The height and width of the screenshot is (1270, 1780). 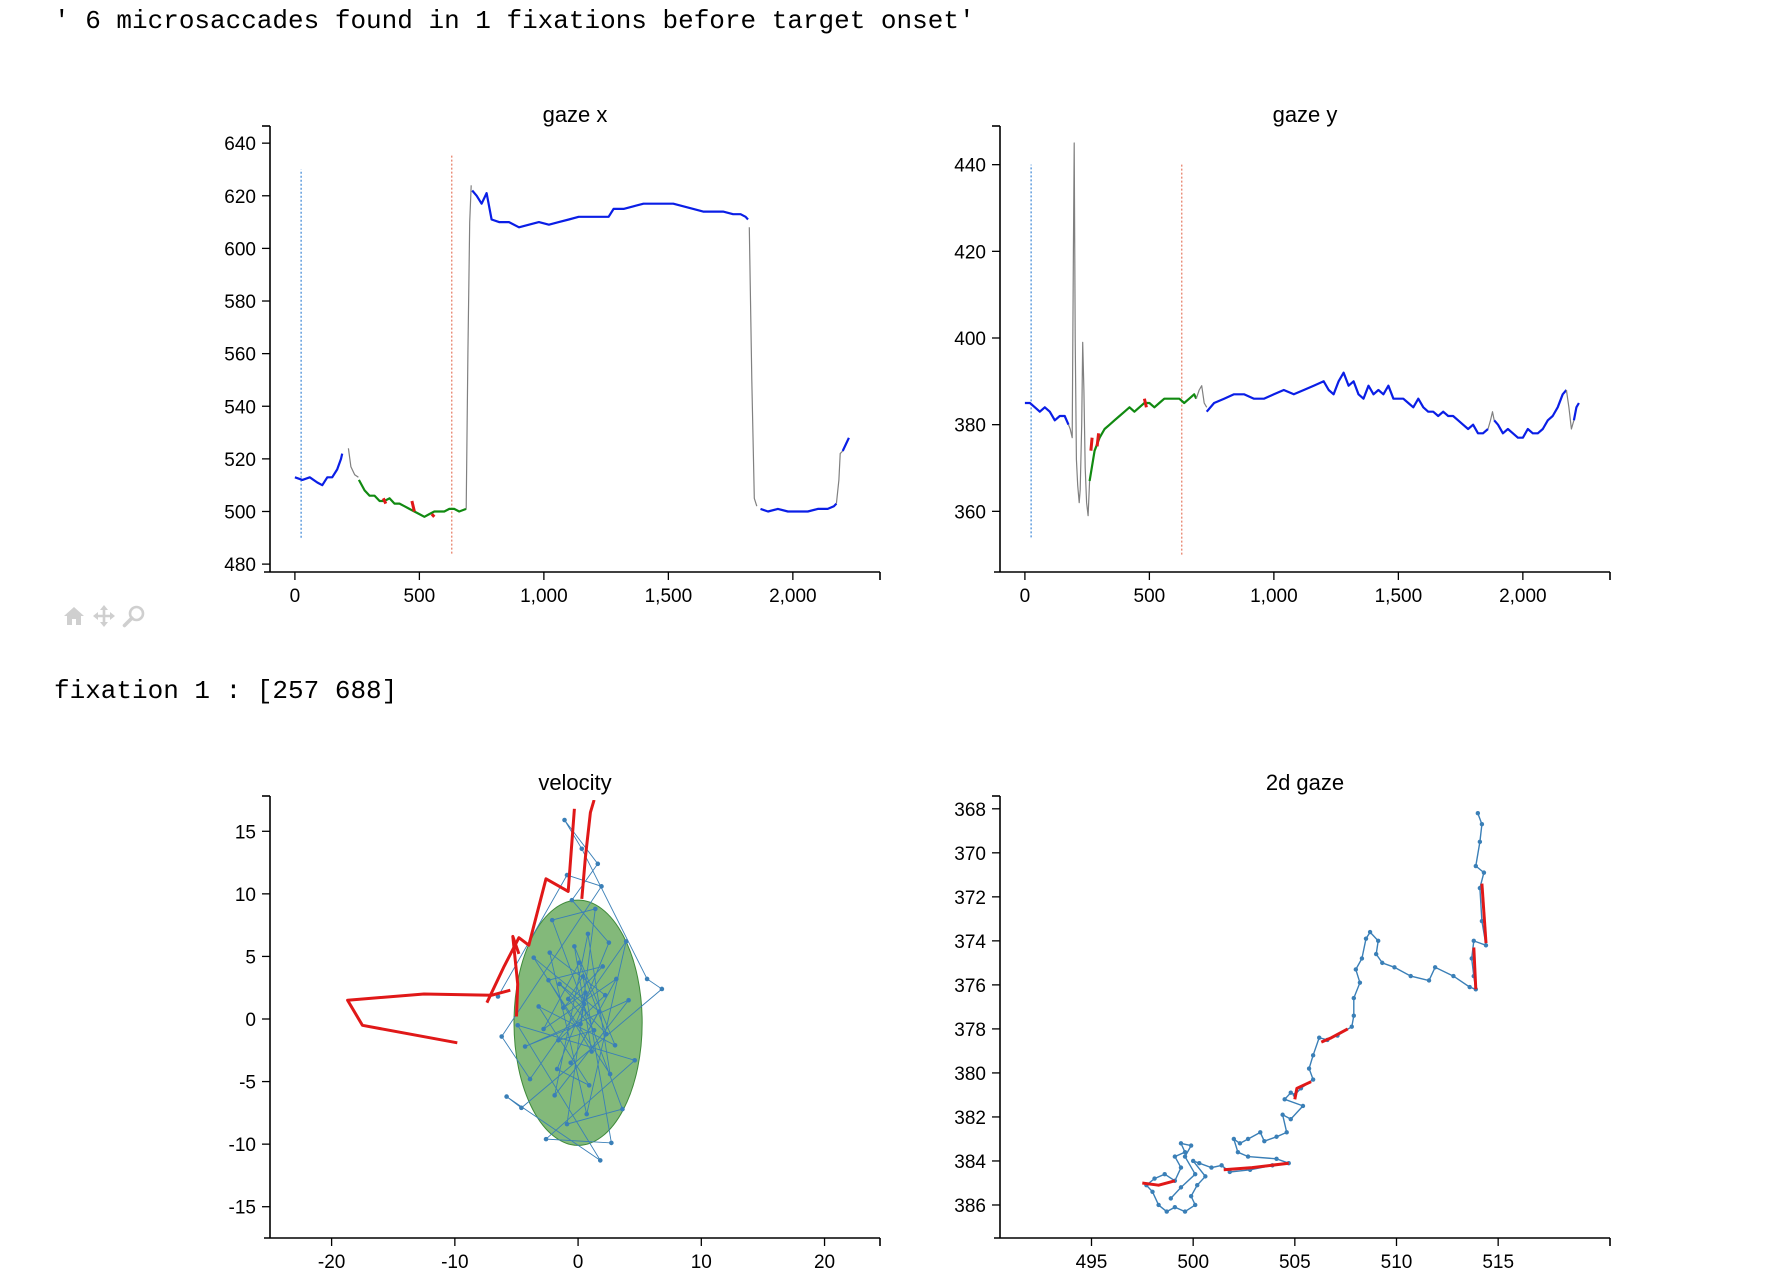 I want to click on velocity-y-tick-label-4: 5, so click(x=250, y=957).